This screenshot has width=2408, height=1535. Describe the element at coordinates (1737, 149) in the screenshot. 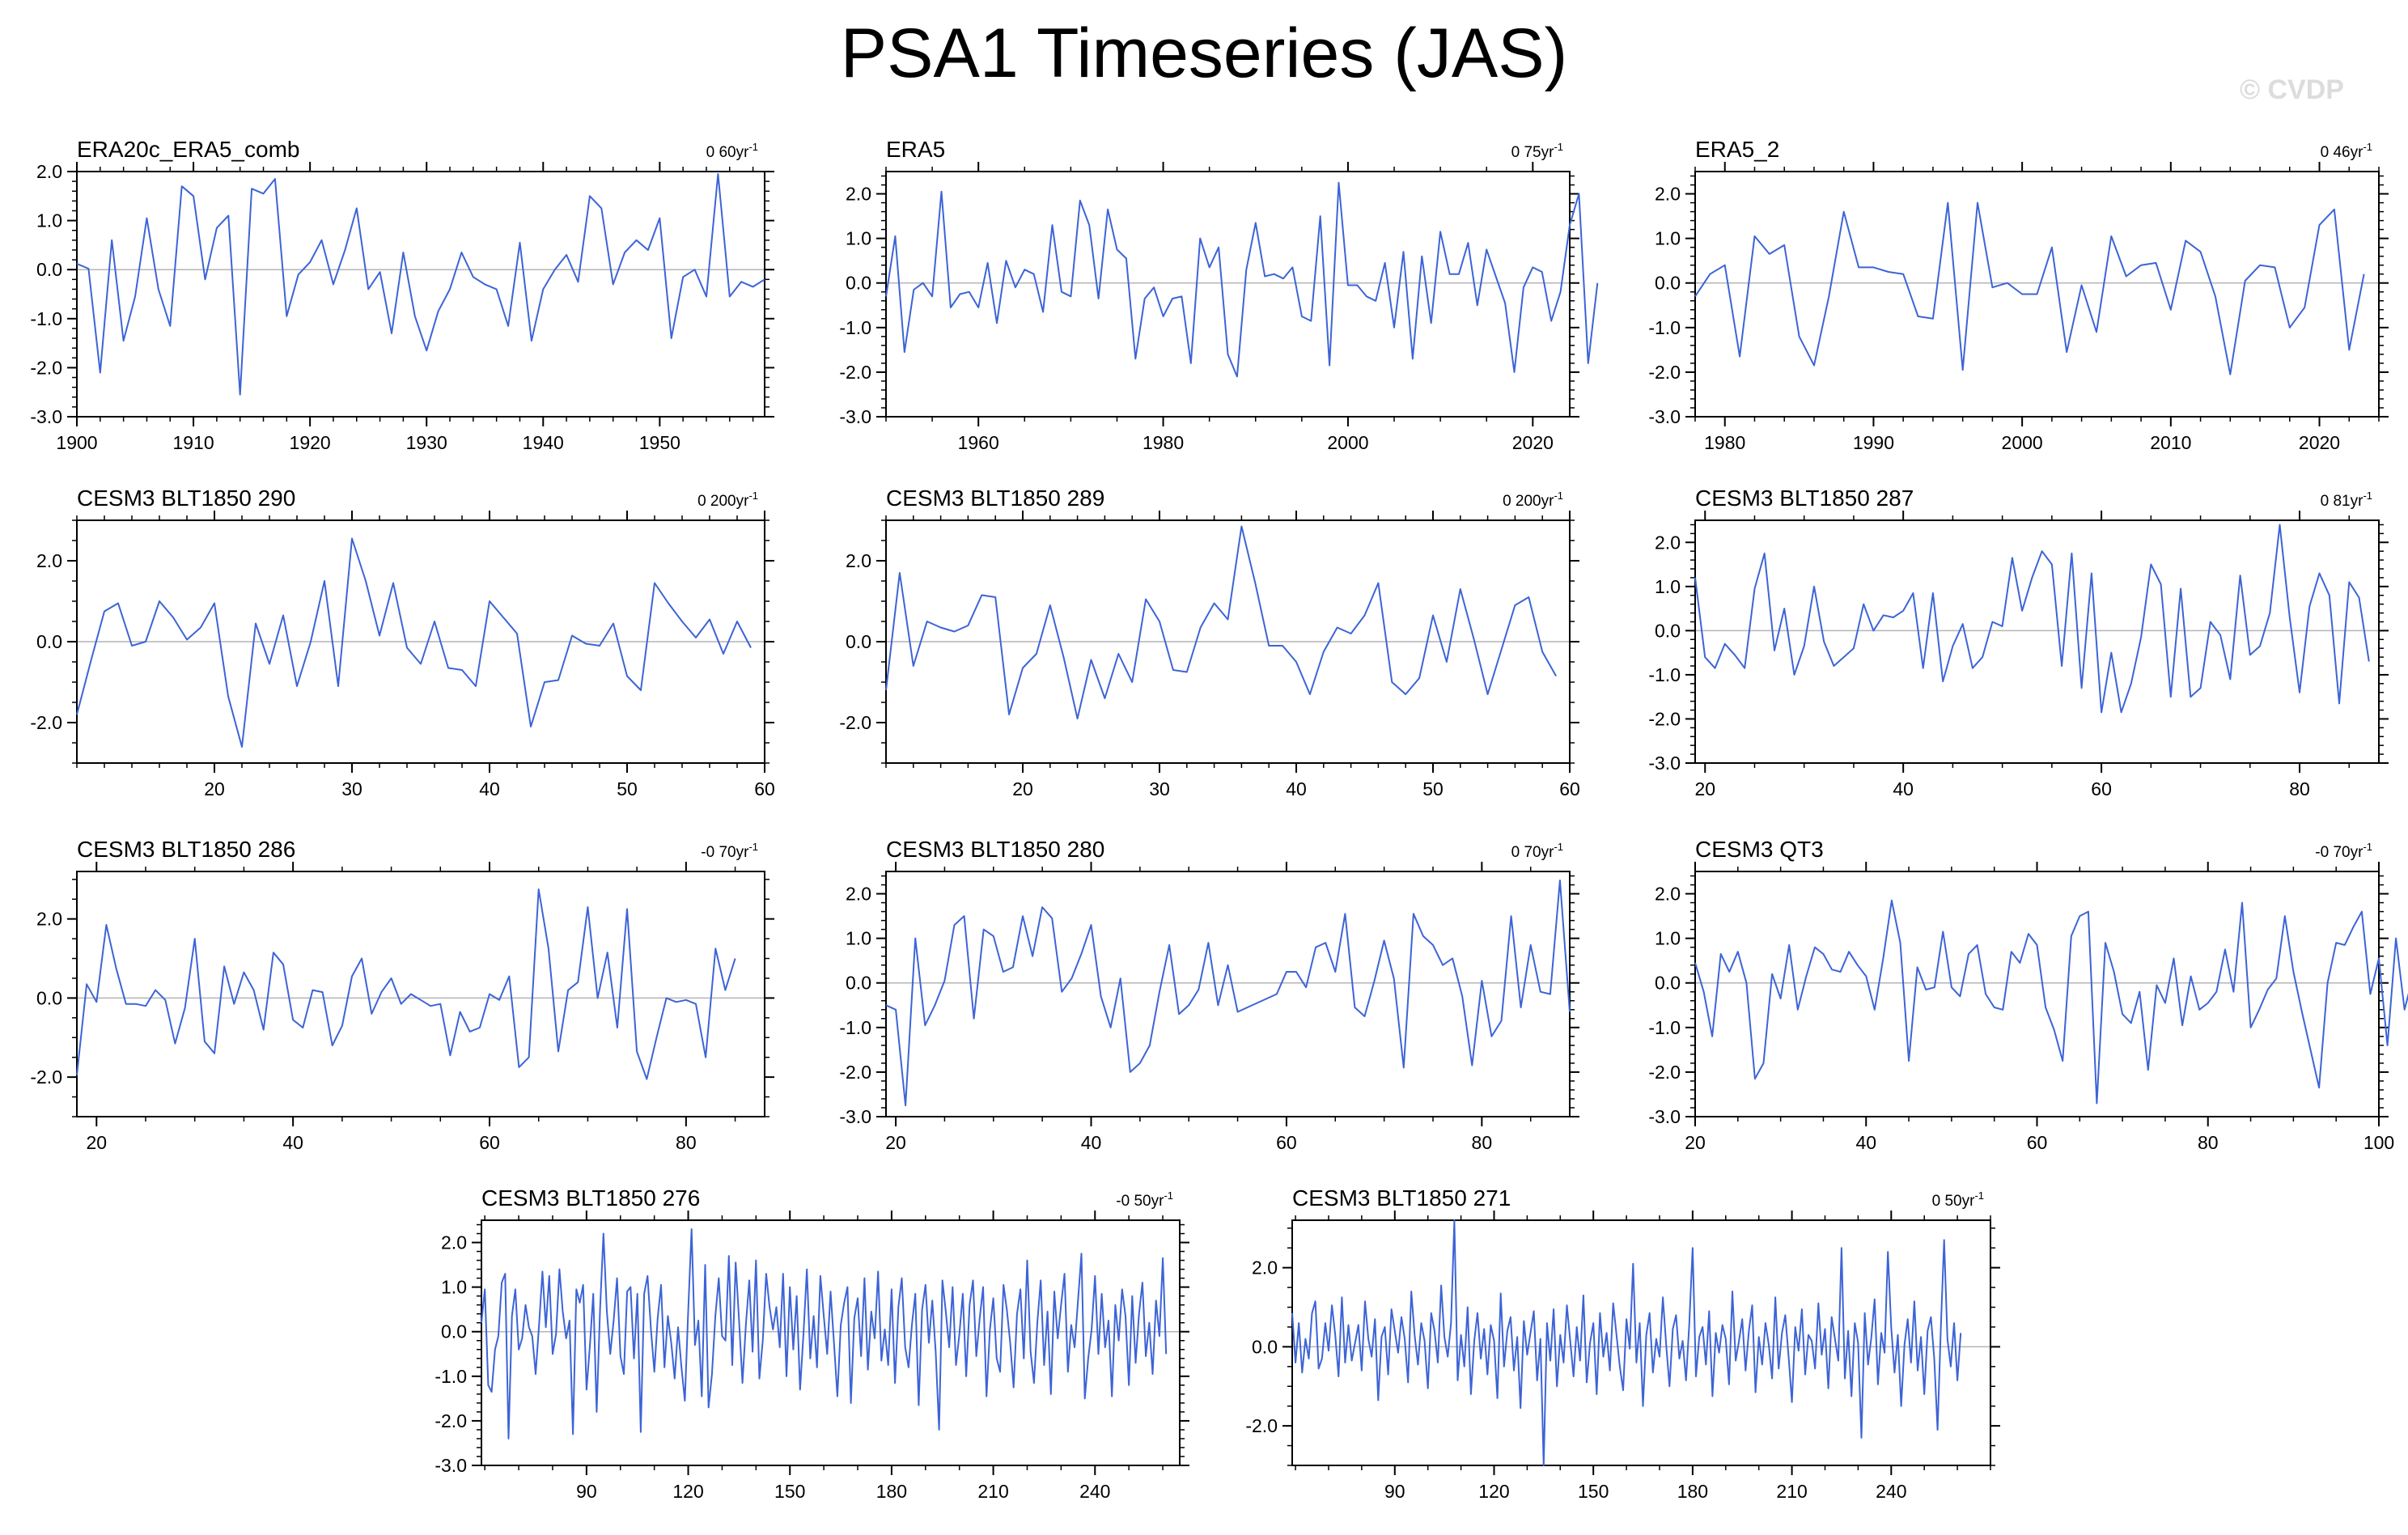

I see `panel-title: ERA5_2` at that location.